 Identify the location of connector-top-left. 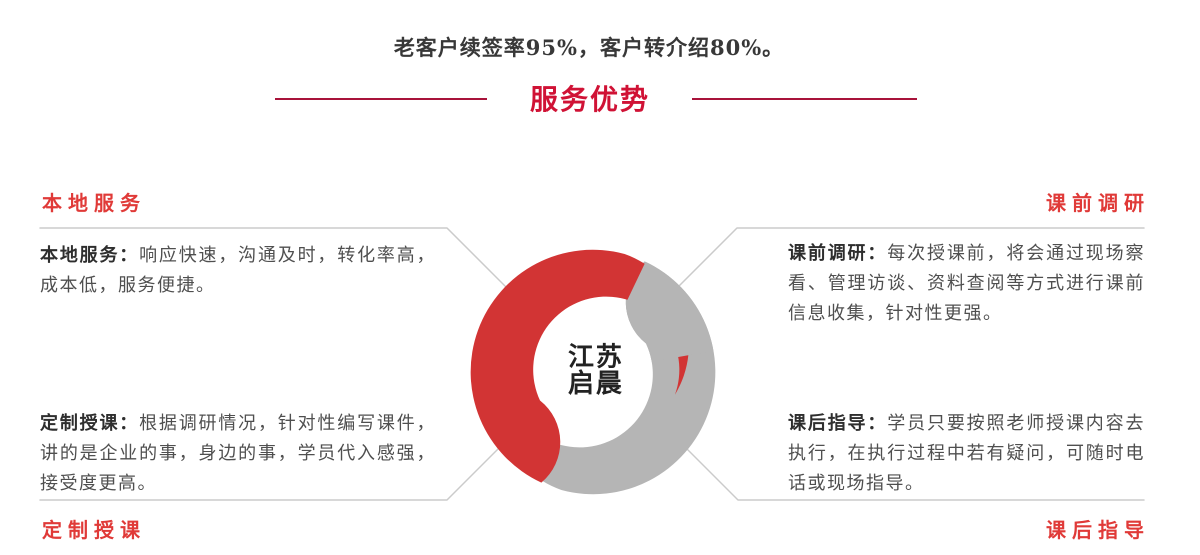
(285, 269).